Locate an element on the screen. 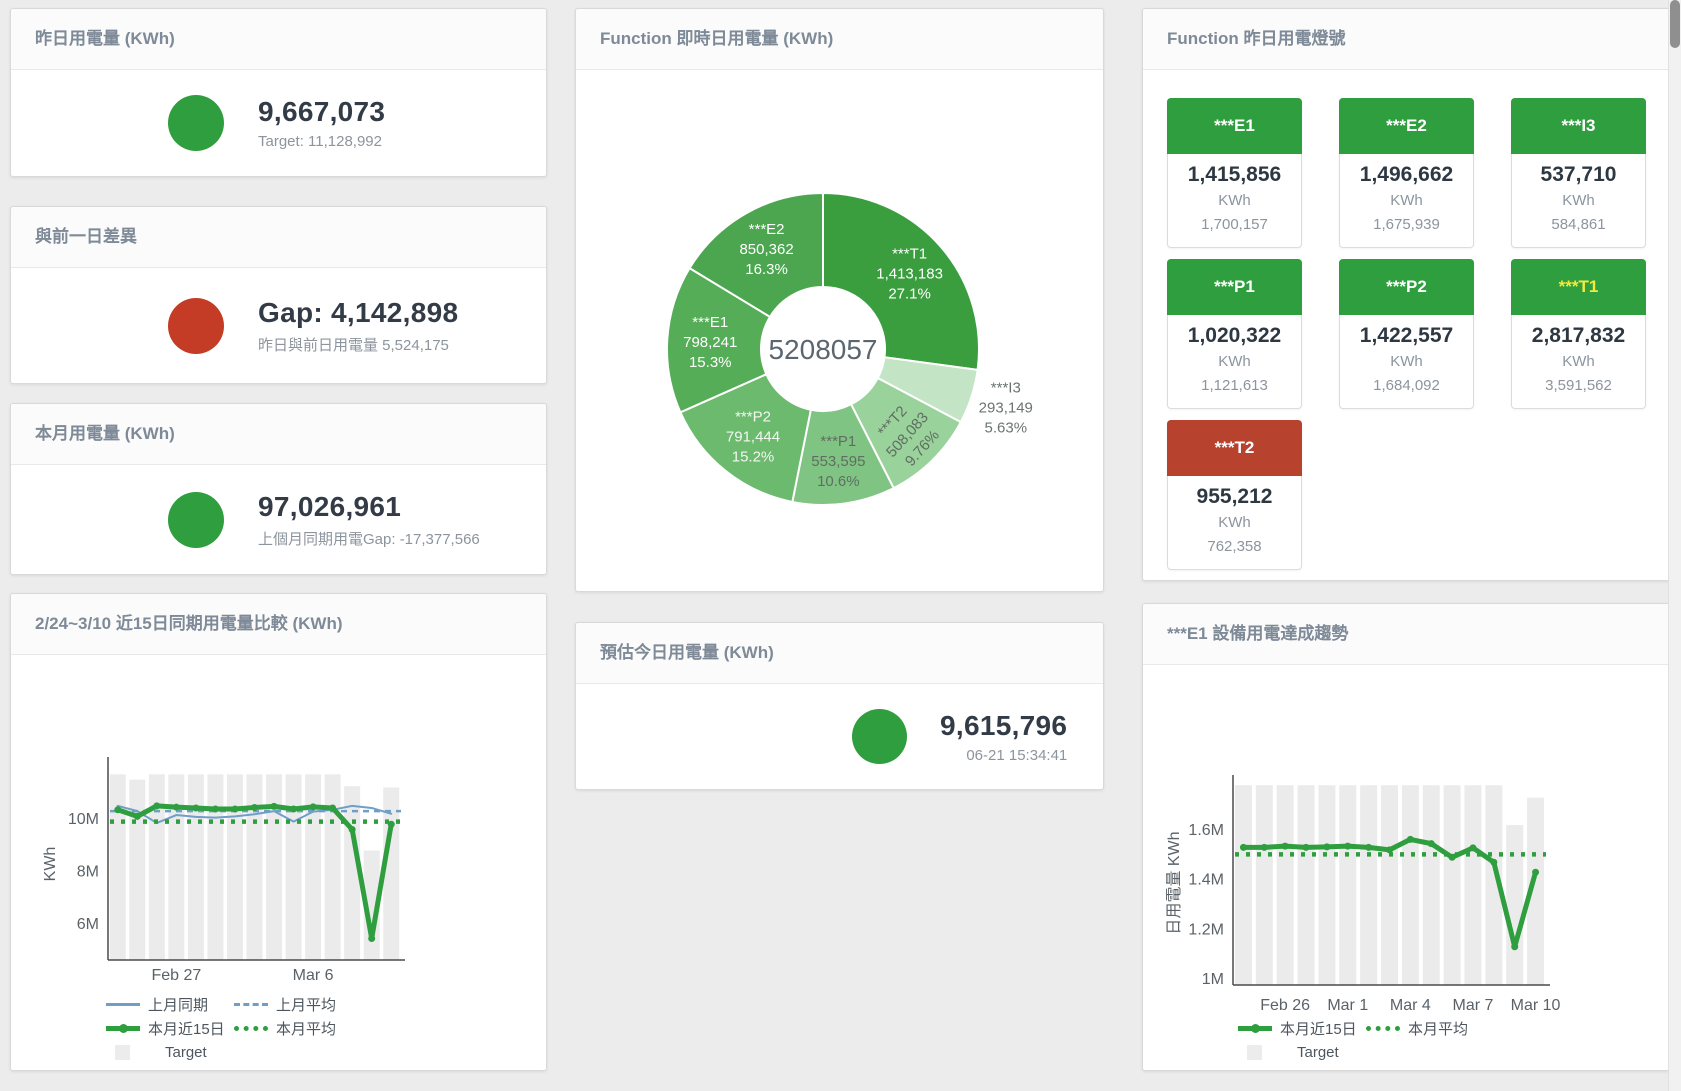 This screenshot has height=1091, width=1681. panel-title: 預估今日用電量 (KWh) is located at coordinates (839, 653).